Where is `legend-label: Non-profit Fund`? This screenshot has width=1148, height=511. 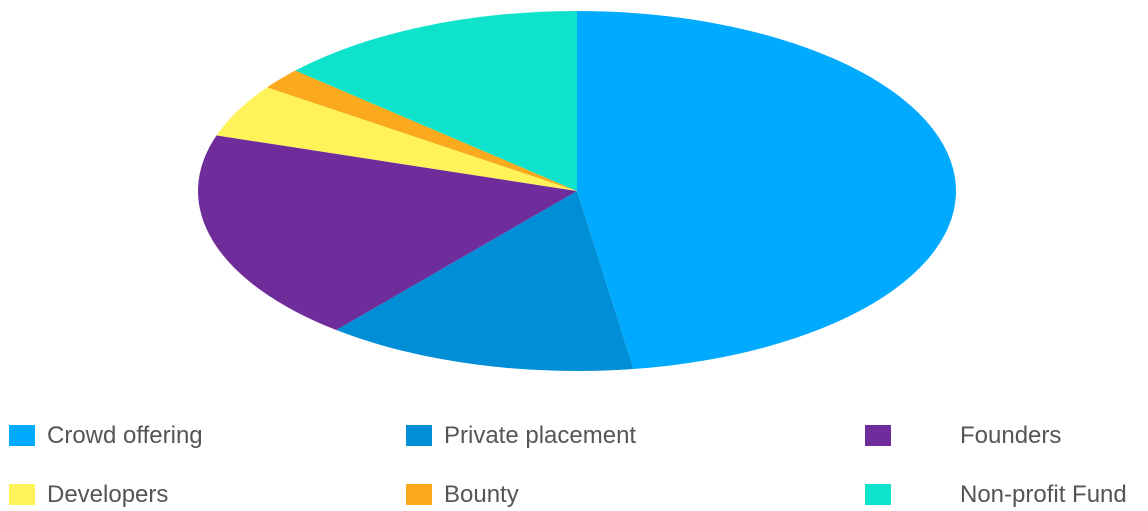
legend-label: Non-profit Fund is located at coordinates (1043, 494).